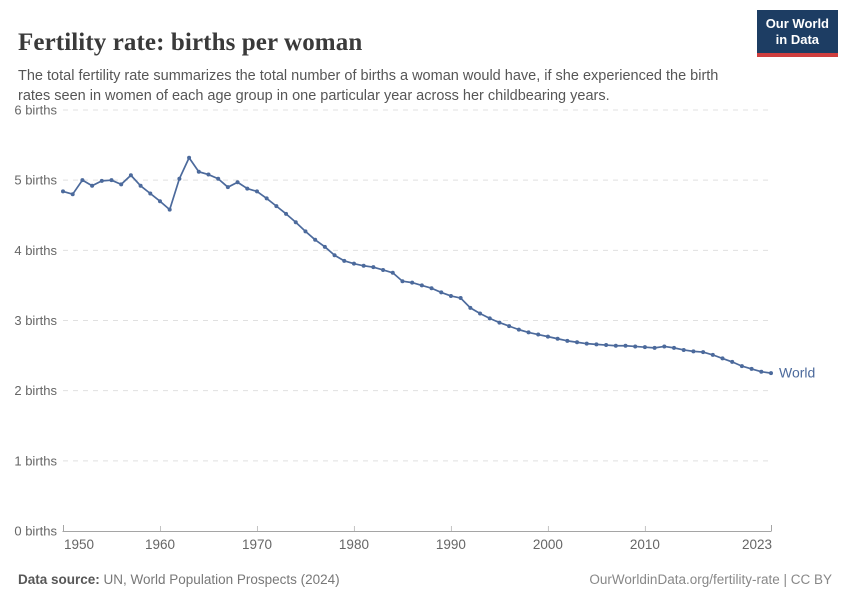 The height and width of the screenshot is (600, 850). What do you see at coordinates (518, 329) in the screenshot?
I see `data-point-1997` at bounding box center [518, 329].